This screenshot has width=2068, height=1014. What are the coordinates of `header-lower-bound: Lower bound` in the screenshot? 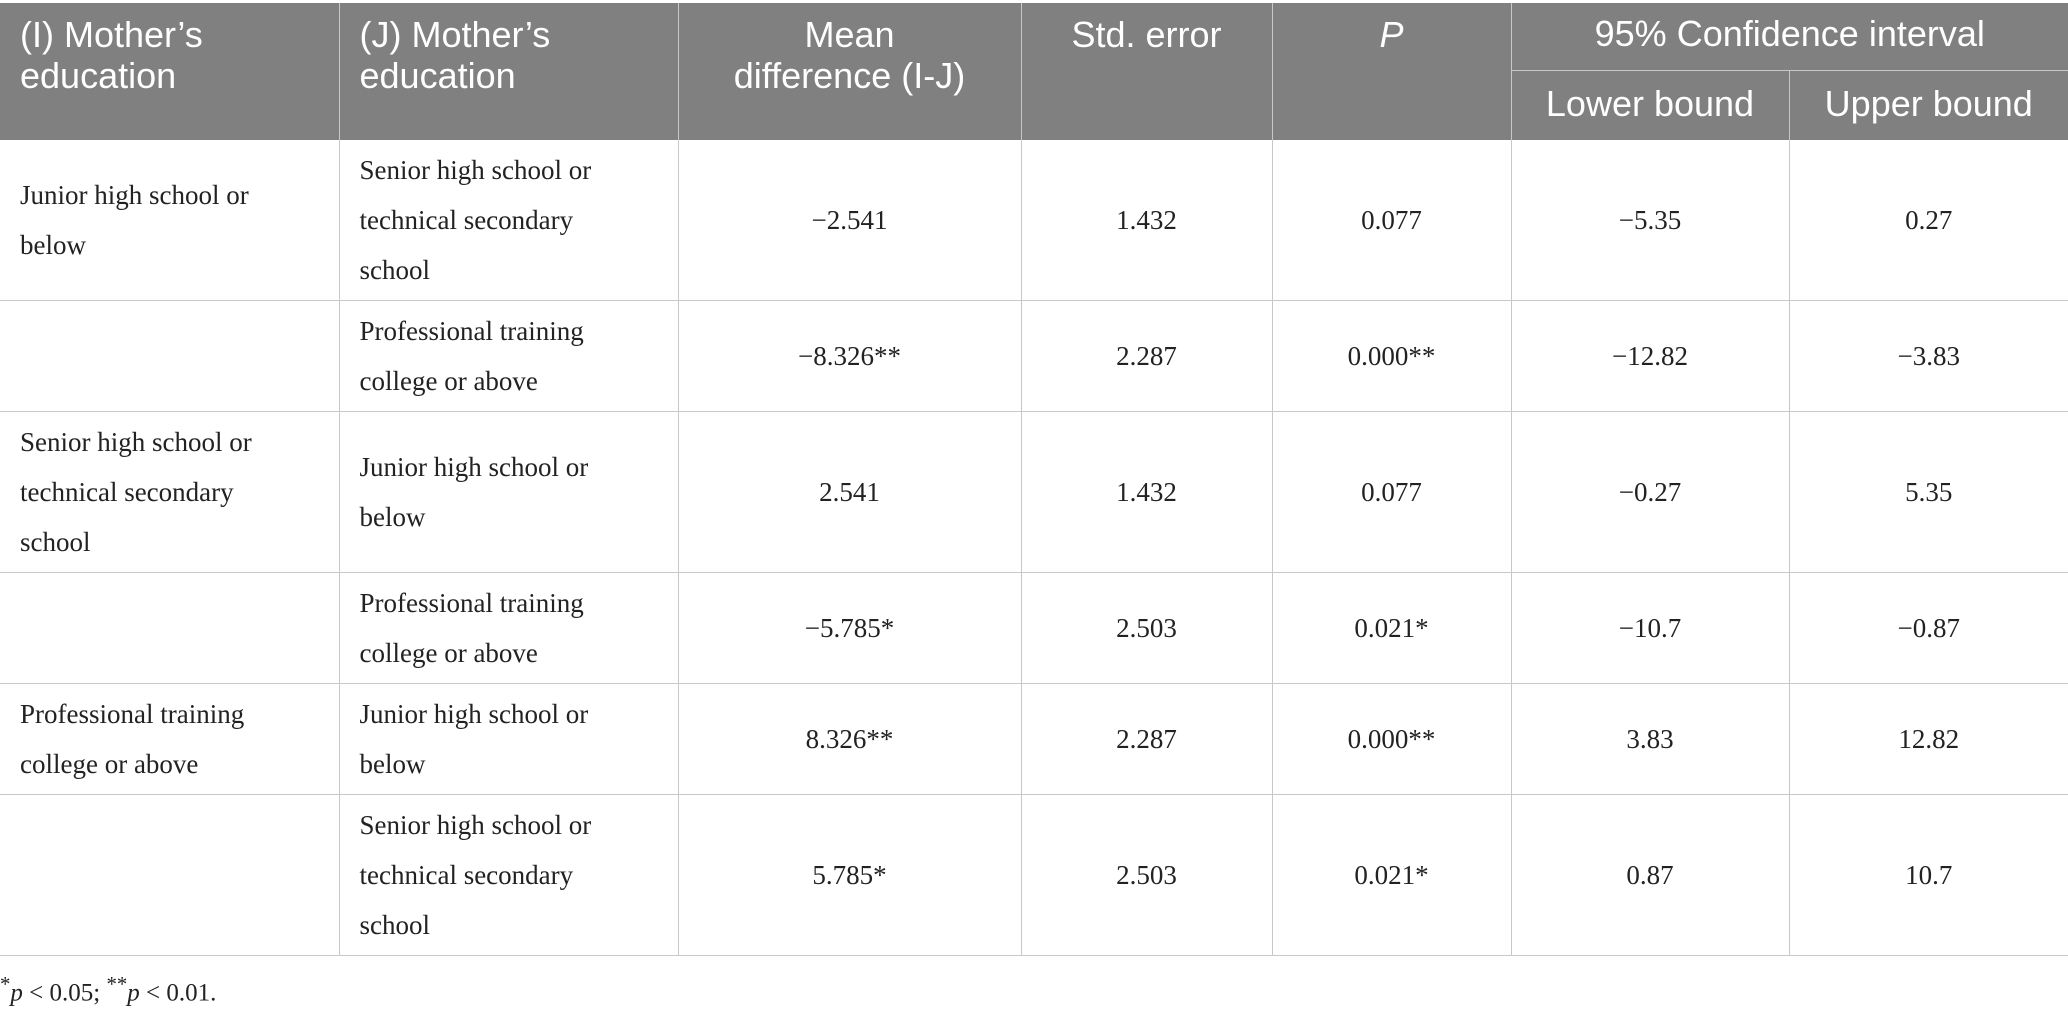 It's located at (1650, 105).